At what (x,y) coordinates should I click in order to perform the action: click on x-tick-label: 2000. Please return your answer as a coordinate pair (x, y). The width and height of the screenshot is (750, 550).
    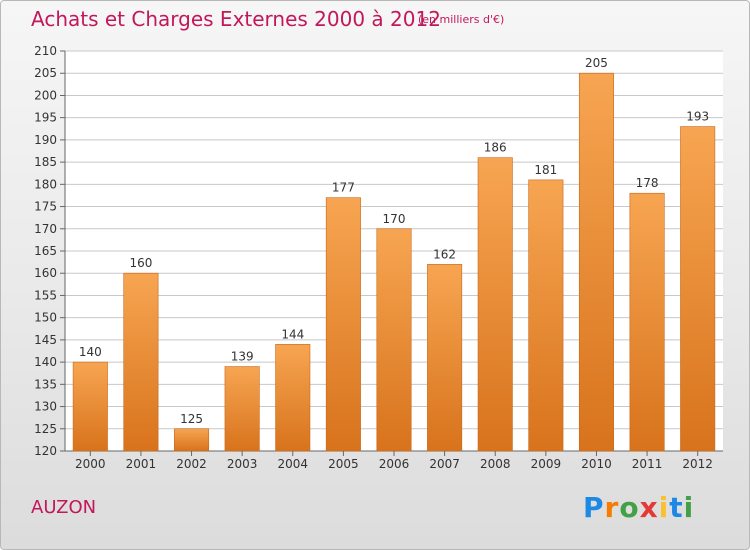
    Looking at the image, I should click on (90, 464).